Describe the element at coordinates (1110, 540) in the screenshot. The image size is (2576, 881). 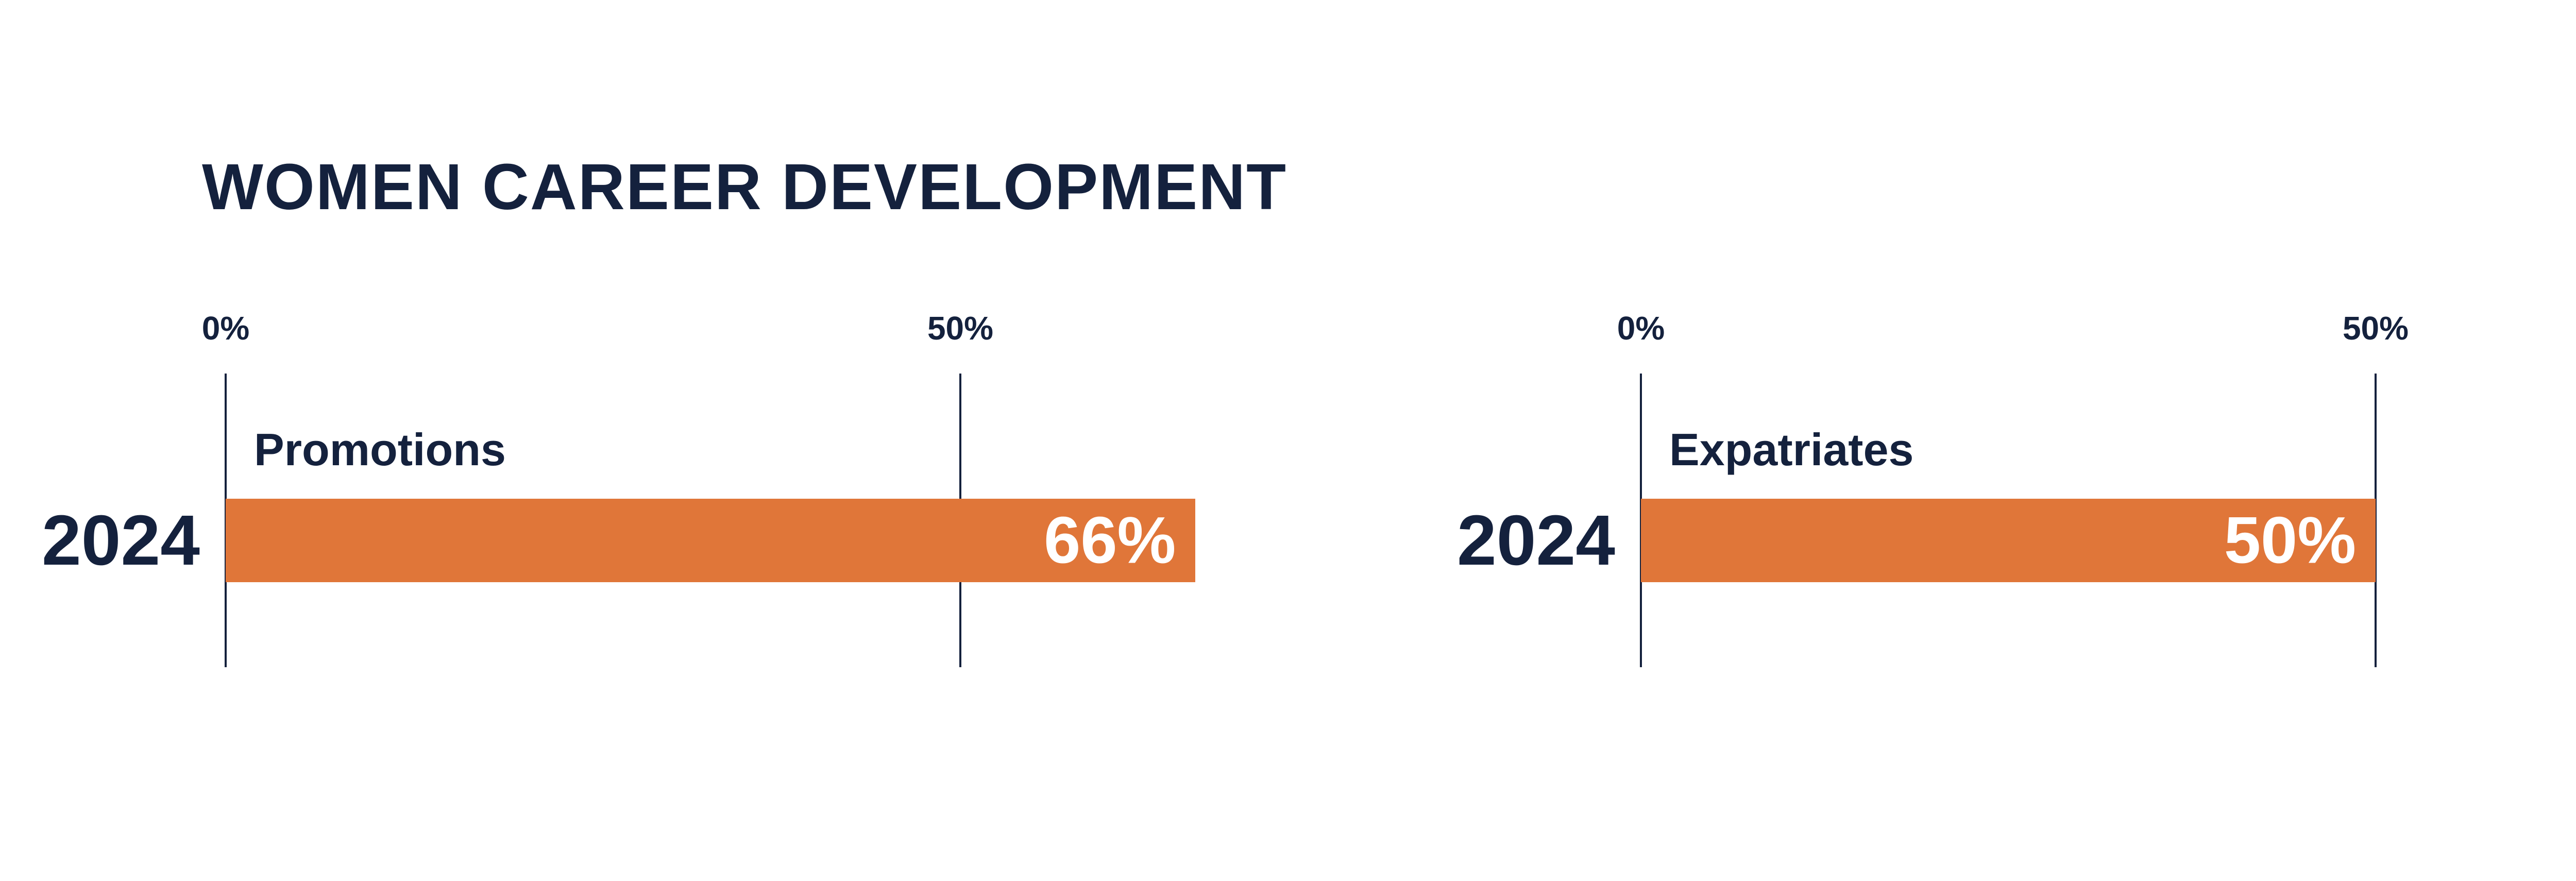
I see `bar-value-label: 66%` at that location.